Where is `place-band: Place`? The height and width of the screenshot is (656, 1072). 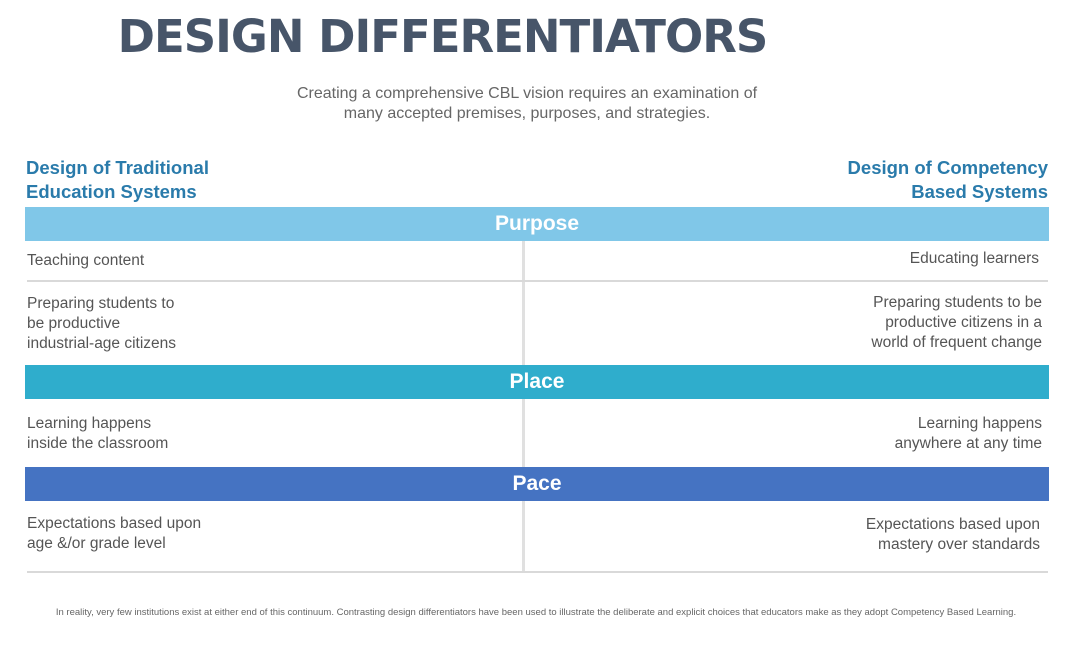 place-band: Place is located at coordinates (537, 382).